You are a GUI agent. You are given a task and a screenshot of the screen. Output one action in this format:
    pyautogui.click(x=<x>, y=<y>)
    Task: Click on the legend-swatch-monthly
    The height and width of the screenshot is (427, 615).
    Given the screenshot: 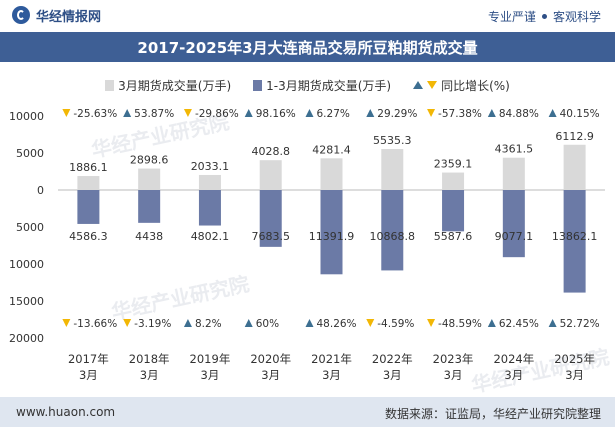 What is the action you would take?
    pyautogui.click(x=110, y=85)
    